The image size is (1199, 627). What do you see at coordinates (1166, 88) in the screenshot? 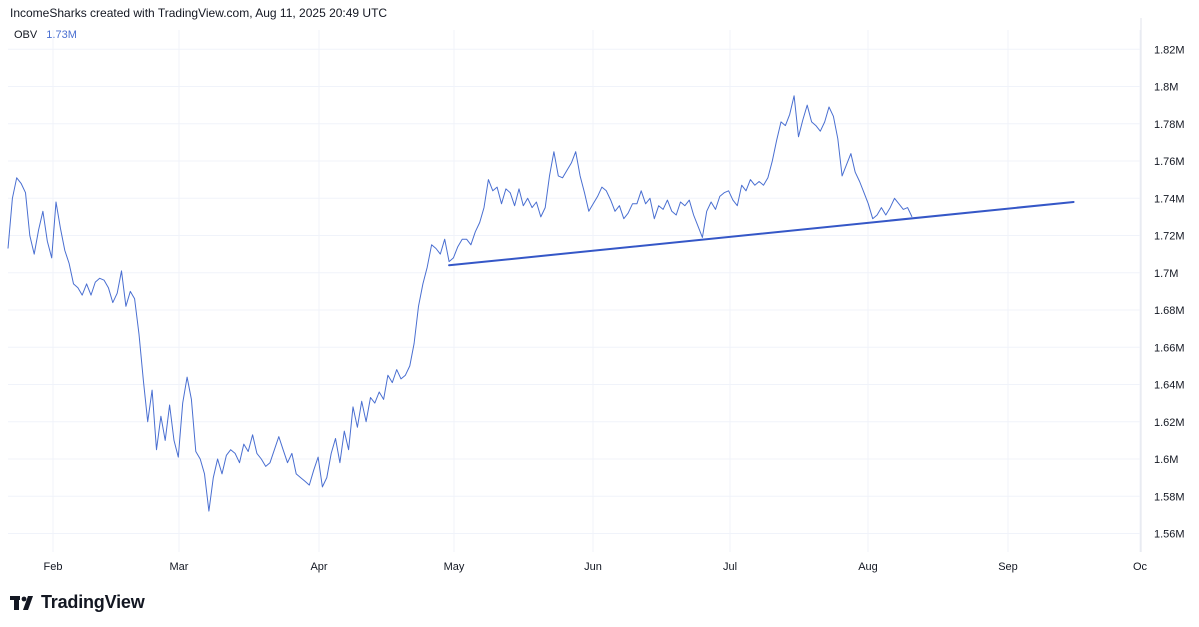
I see `y-tick-label: 1.8M` at bounding box center [1166, 88].